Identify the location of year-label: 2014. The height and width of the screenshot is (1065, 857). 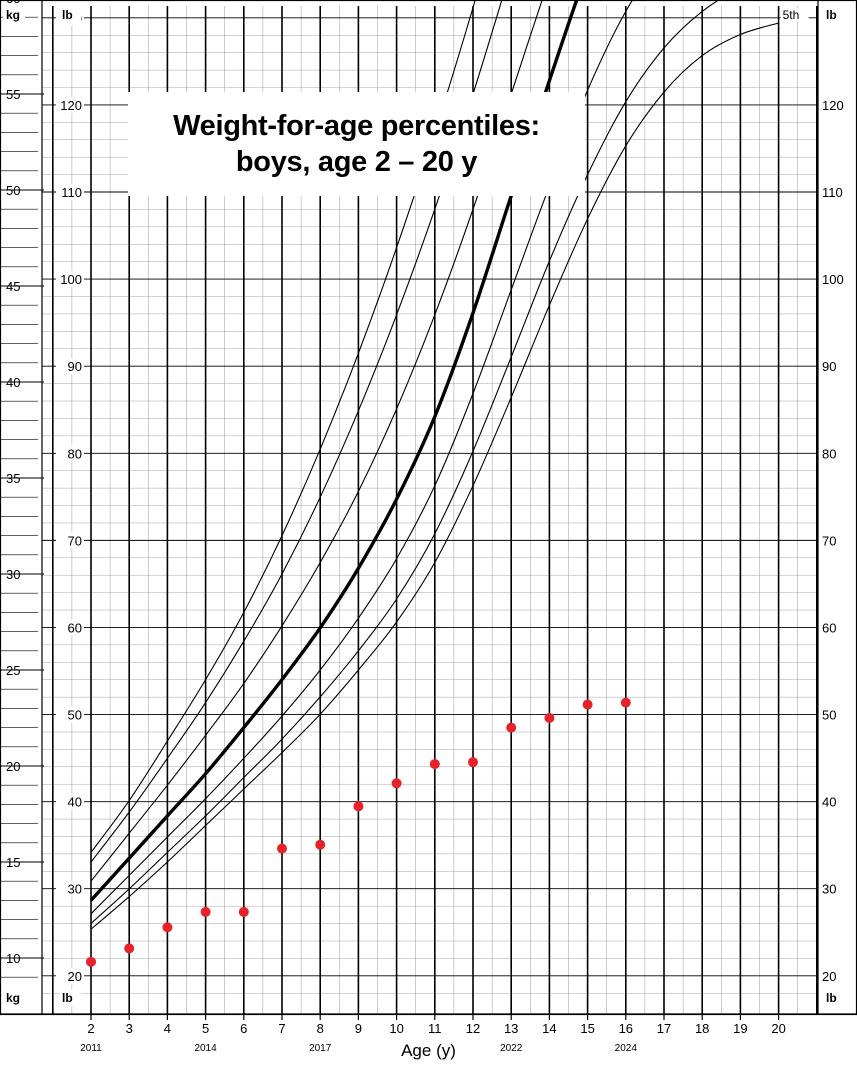
(205, 1048).